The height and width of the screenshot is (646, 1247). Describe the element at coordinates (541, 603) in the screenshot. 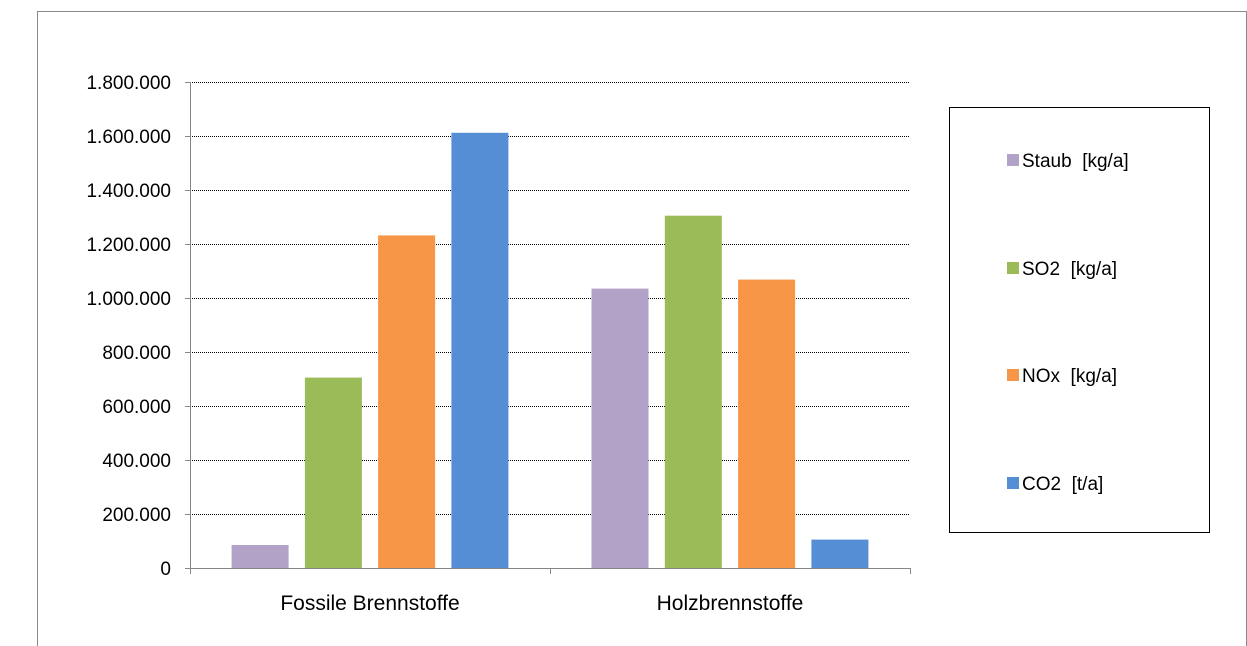

I see `x-tick-labels: Fossile Brennstoffe Holzbrennstoffe` at that location.